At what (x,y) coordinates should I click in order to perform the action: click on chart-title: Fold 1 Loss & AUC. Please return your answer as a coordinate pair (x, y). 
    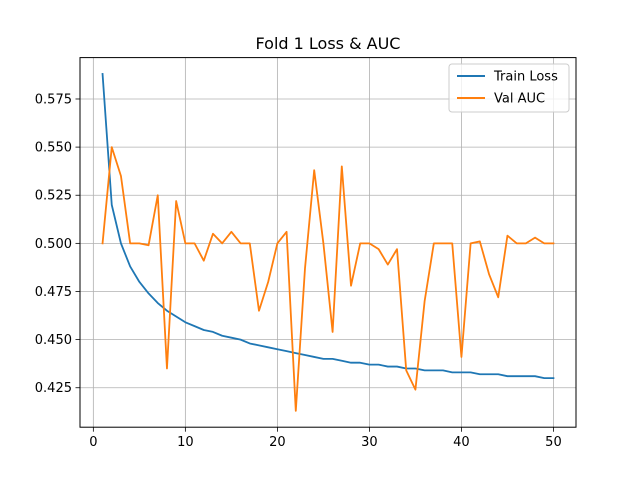
    Looking at the image, I should click on (328, 43).